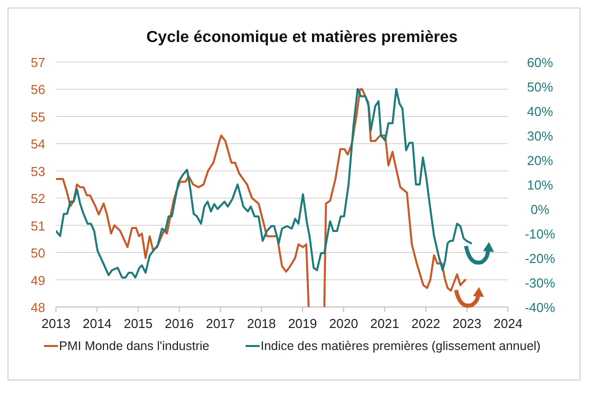 This screenshot has width=601, height=414. Describe the element at coordinates (38, 280) in the screenshot. I see `y-tick-label: 49` at that location.